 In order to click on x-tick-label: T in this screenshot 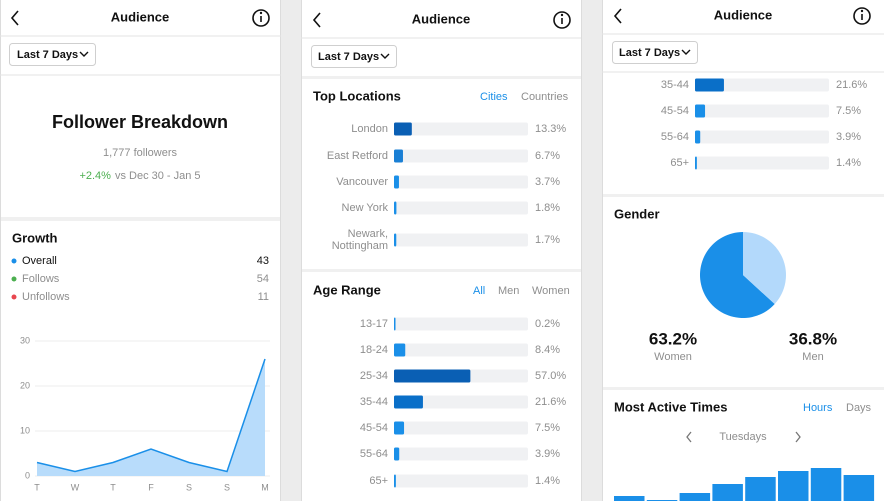, I will do `click(113, 487)`.